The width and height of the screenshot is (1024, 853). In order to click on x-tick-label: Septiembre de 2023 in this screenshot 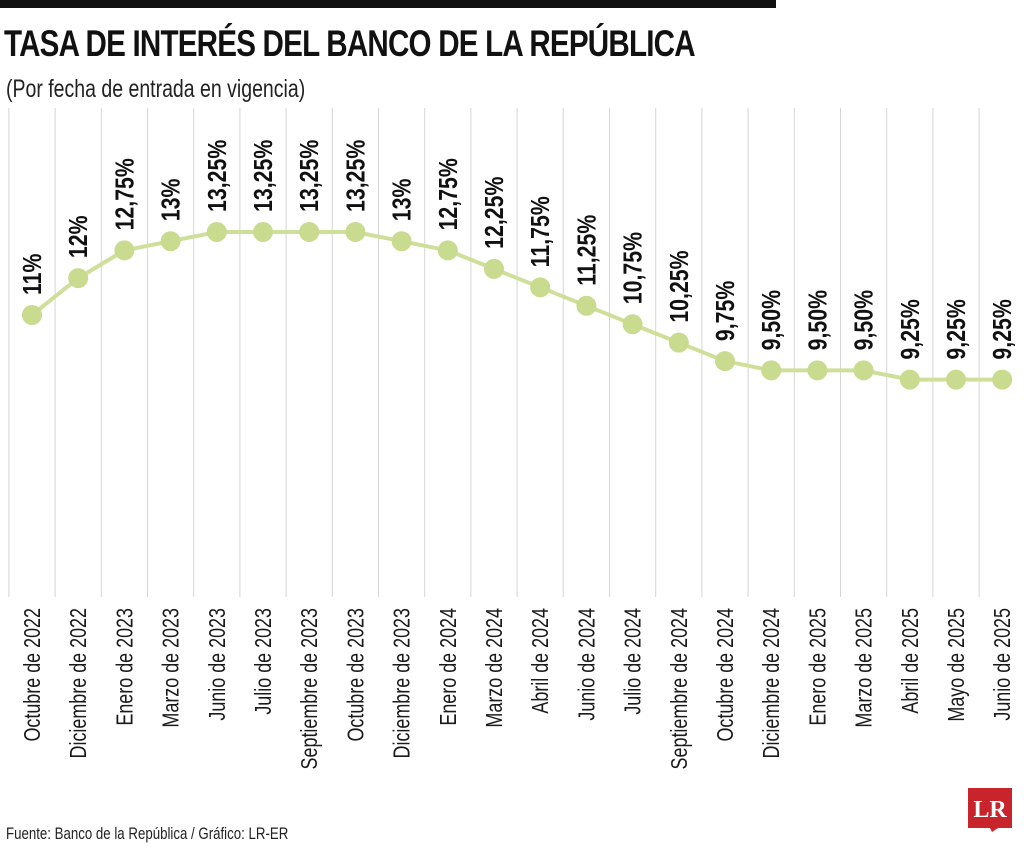, I will do `click(310, 688)`.